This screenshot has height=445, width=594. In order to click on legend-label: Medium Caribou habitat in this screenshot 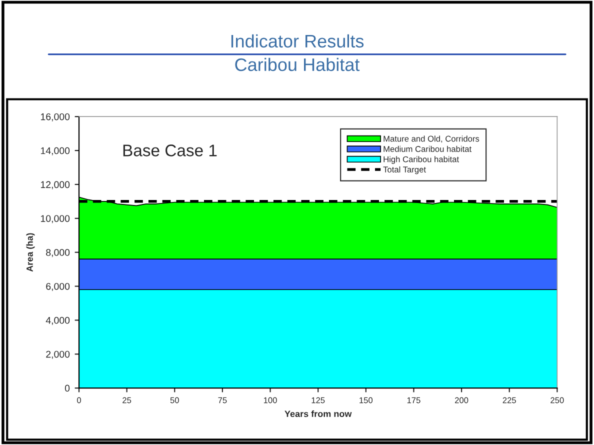, I will do `click(428, 149)`.